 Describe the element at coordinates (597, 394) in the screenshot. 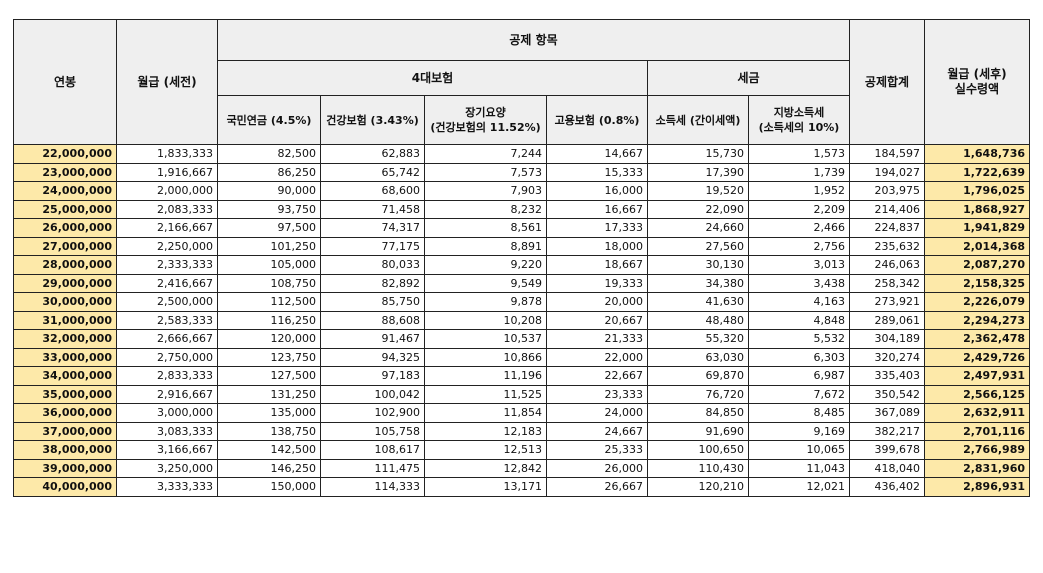

I see `cell-employment: 23,333` at that location.